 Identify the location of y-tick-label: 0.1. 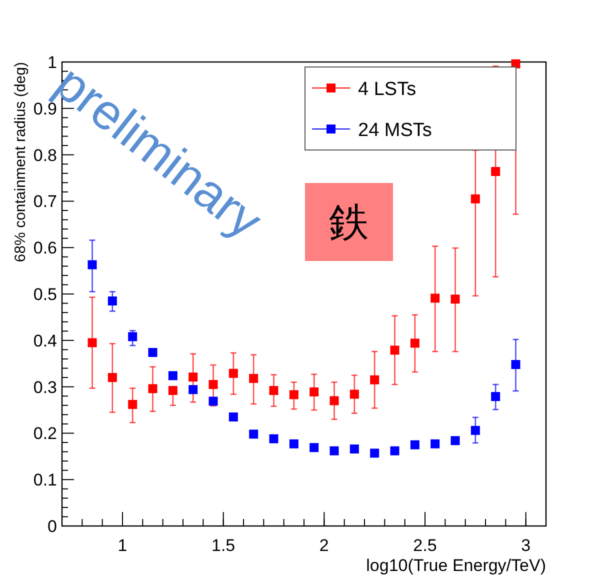
(45, 480).